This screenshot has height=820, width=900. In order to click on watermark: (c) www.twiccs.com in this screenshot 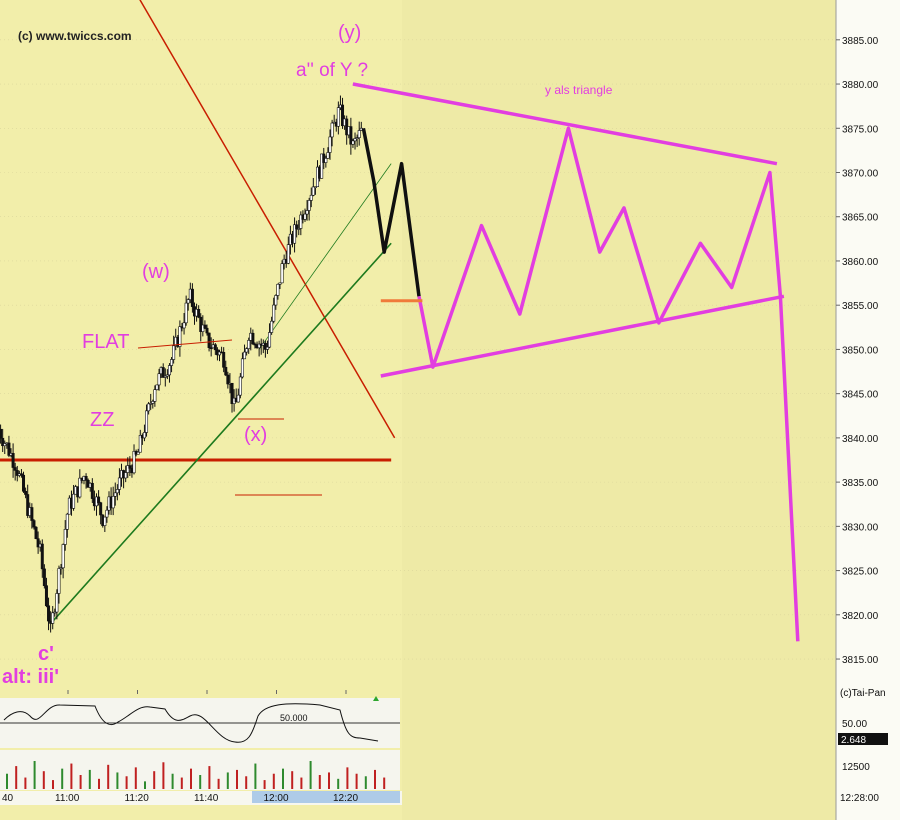, I will do `click(75, 36)`.